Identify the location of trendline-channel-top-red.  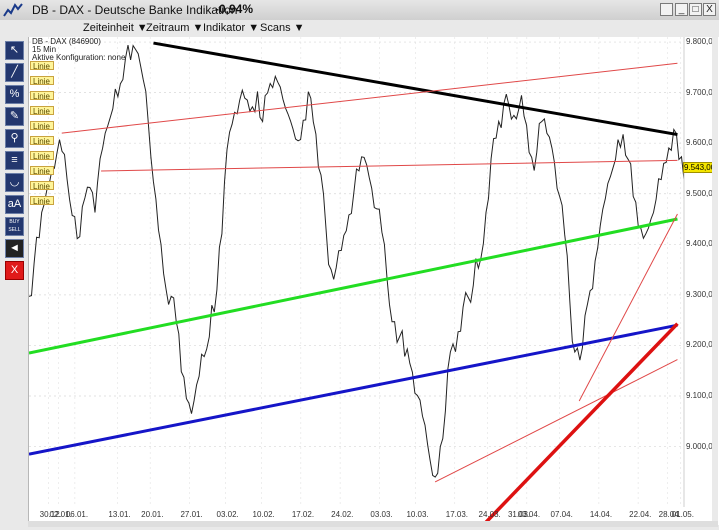
(369, 98).